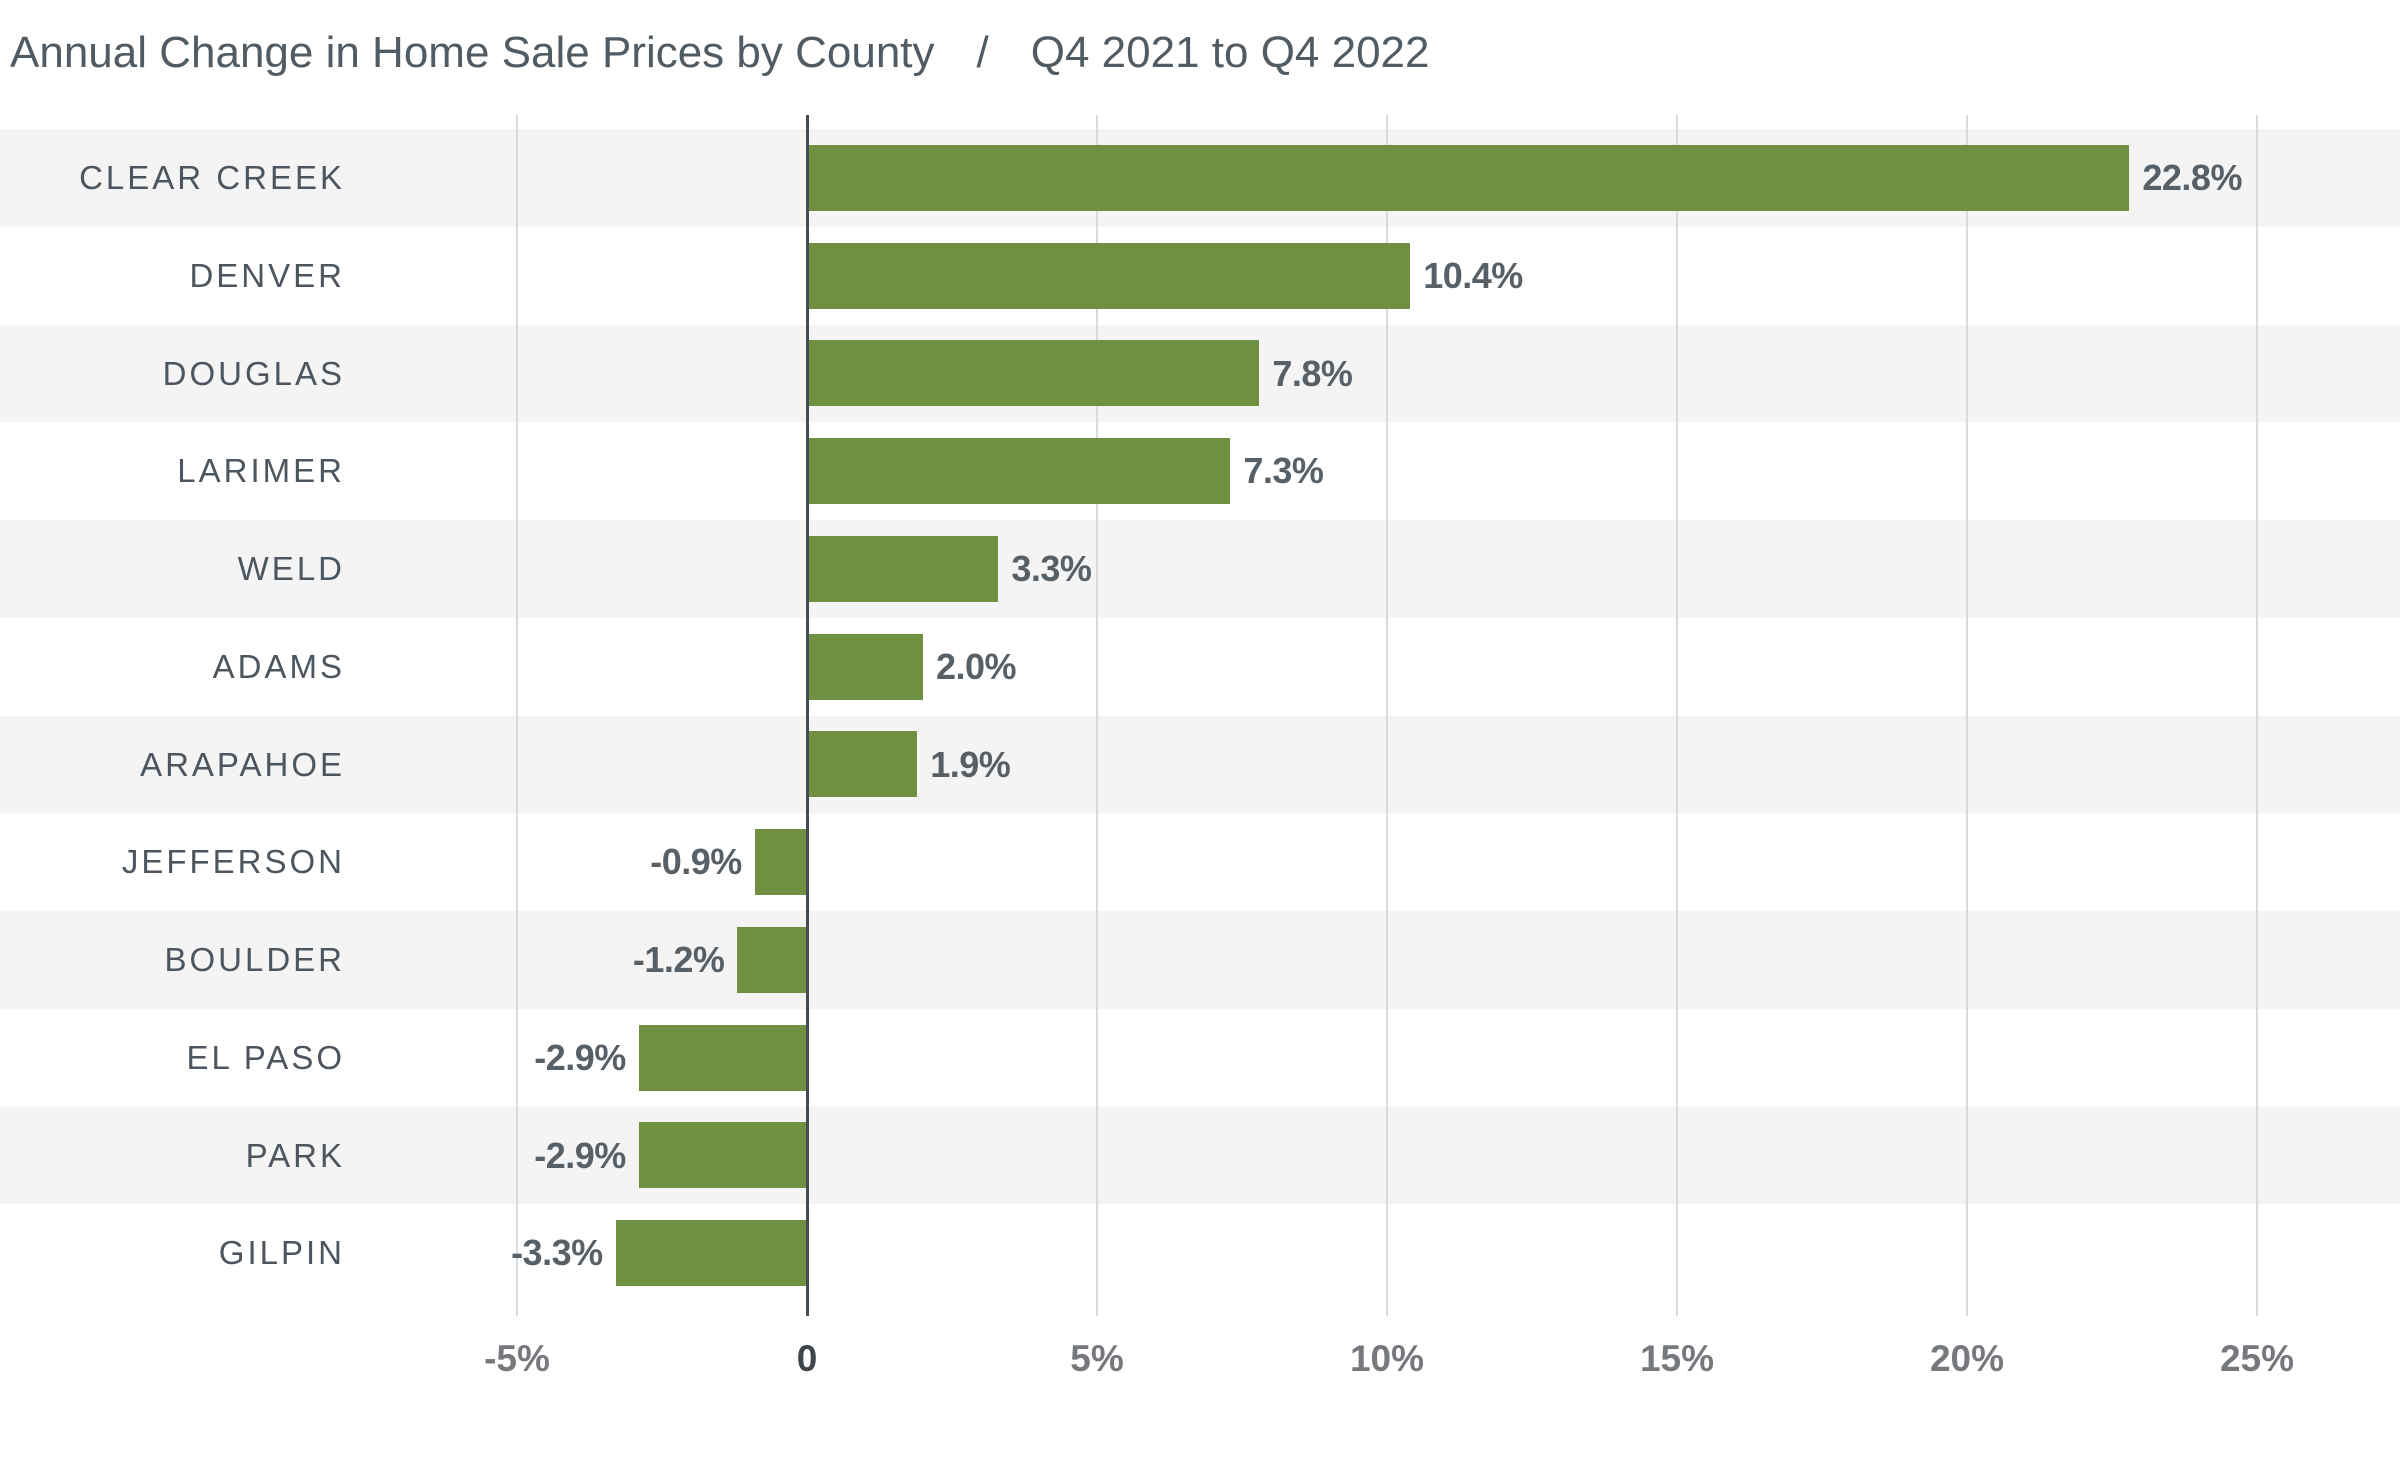 This screenshot has width=2400, height=1460. Describe the element at coordinates (1230, 52) in the screenshot. I see `chart-title-period: Q4 2021 to Q4 2022` at that location.